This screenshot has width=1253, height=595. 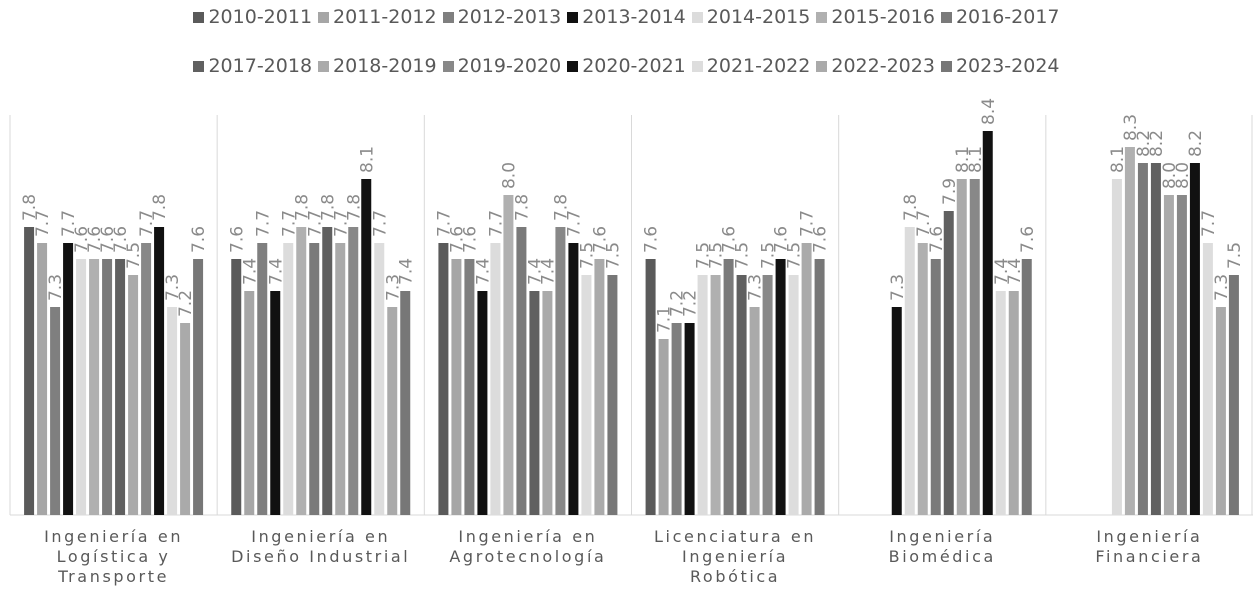 I want to click on data-label: 7.1, so click(x=665, y=319).